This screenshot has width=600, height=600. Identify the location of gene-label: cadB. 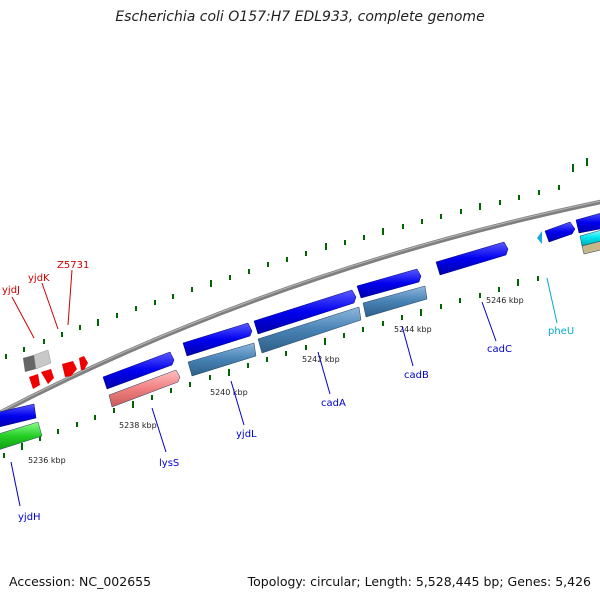
(416, 375).